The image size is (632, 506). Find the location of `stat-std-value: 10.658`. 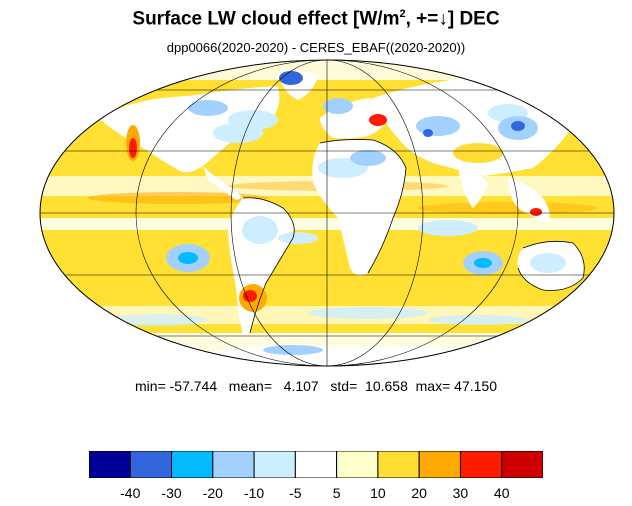

stat-std-value: 10.658 is located at coordinates (386, 386).